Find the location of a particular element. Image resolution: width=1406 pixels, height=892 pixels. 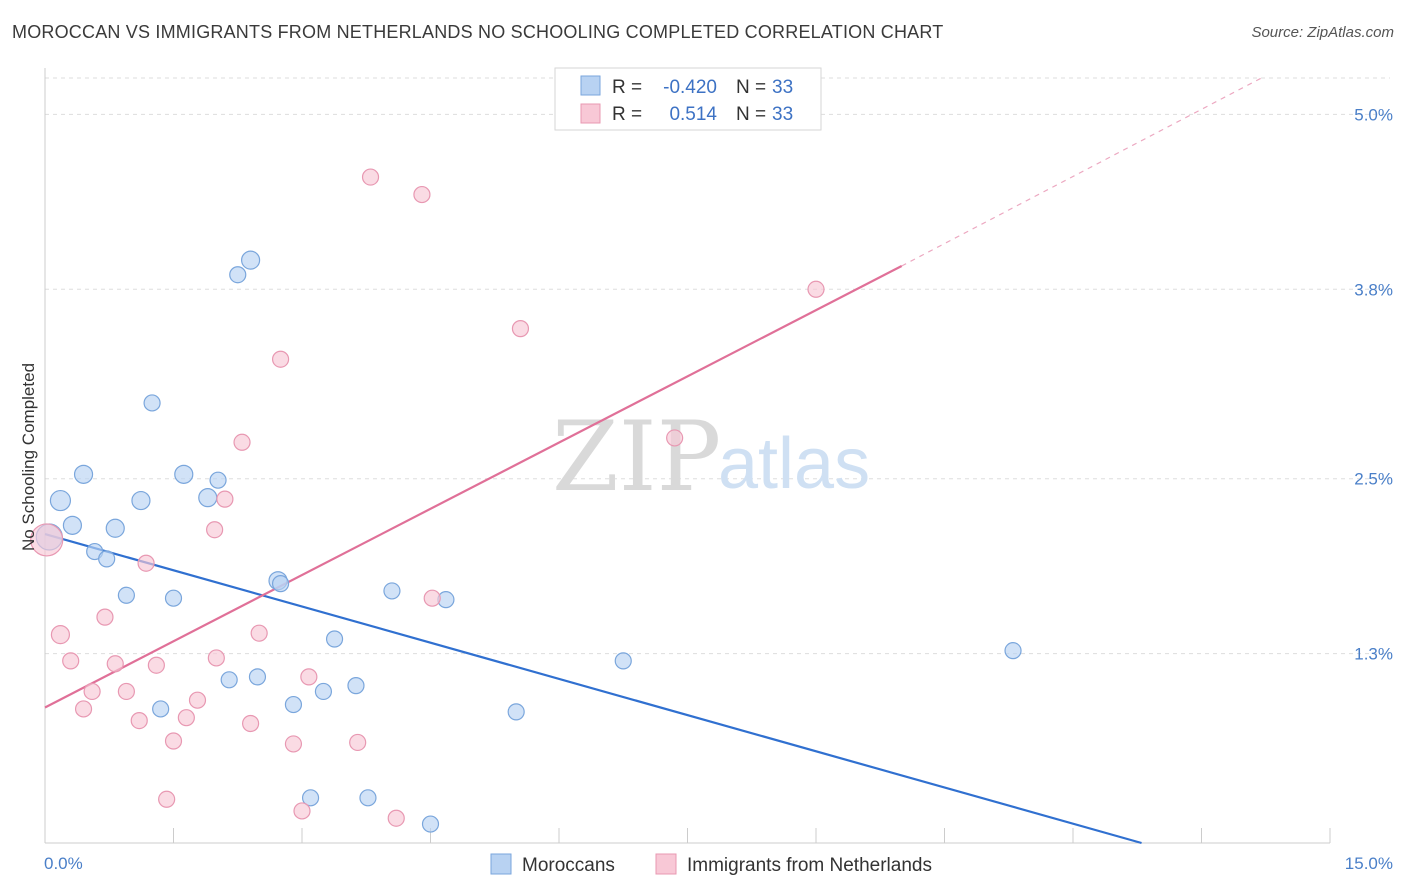

y-tick-label-3: 5.0% is located at coordinates (1373, 114).